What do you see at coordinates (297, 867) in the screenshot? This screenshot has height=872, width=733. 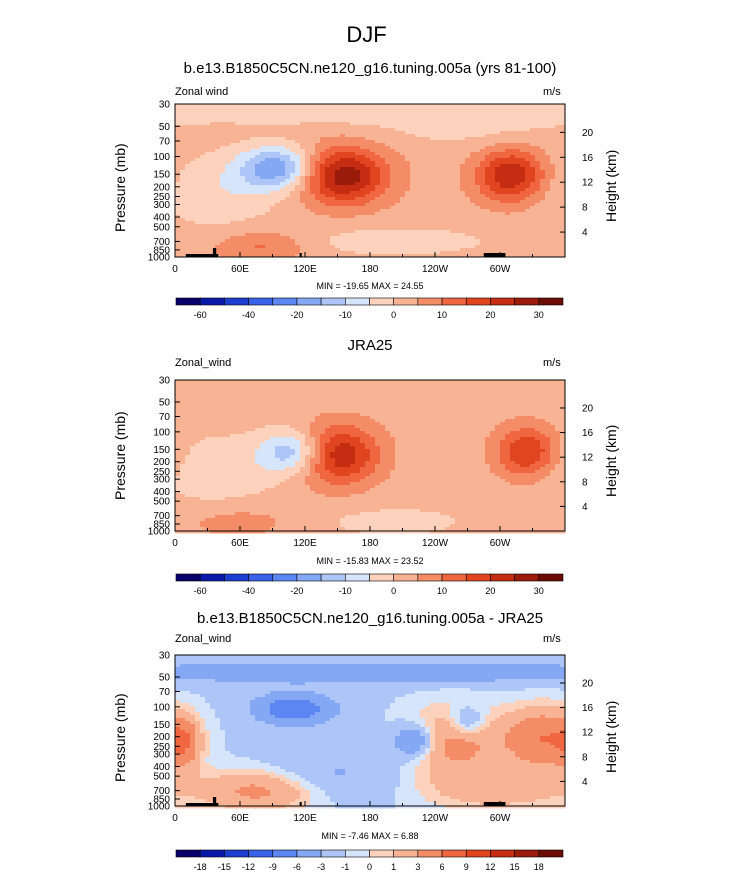 I see `colorbar-label: -6` at bounding box center [297, 867].